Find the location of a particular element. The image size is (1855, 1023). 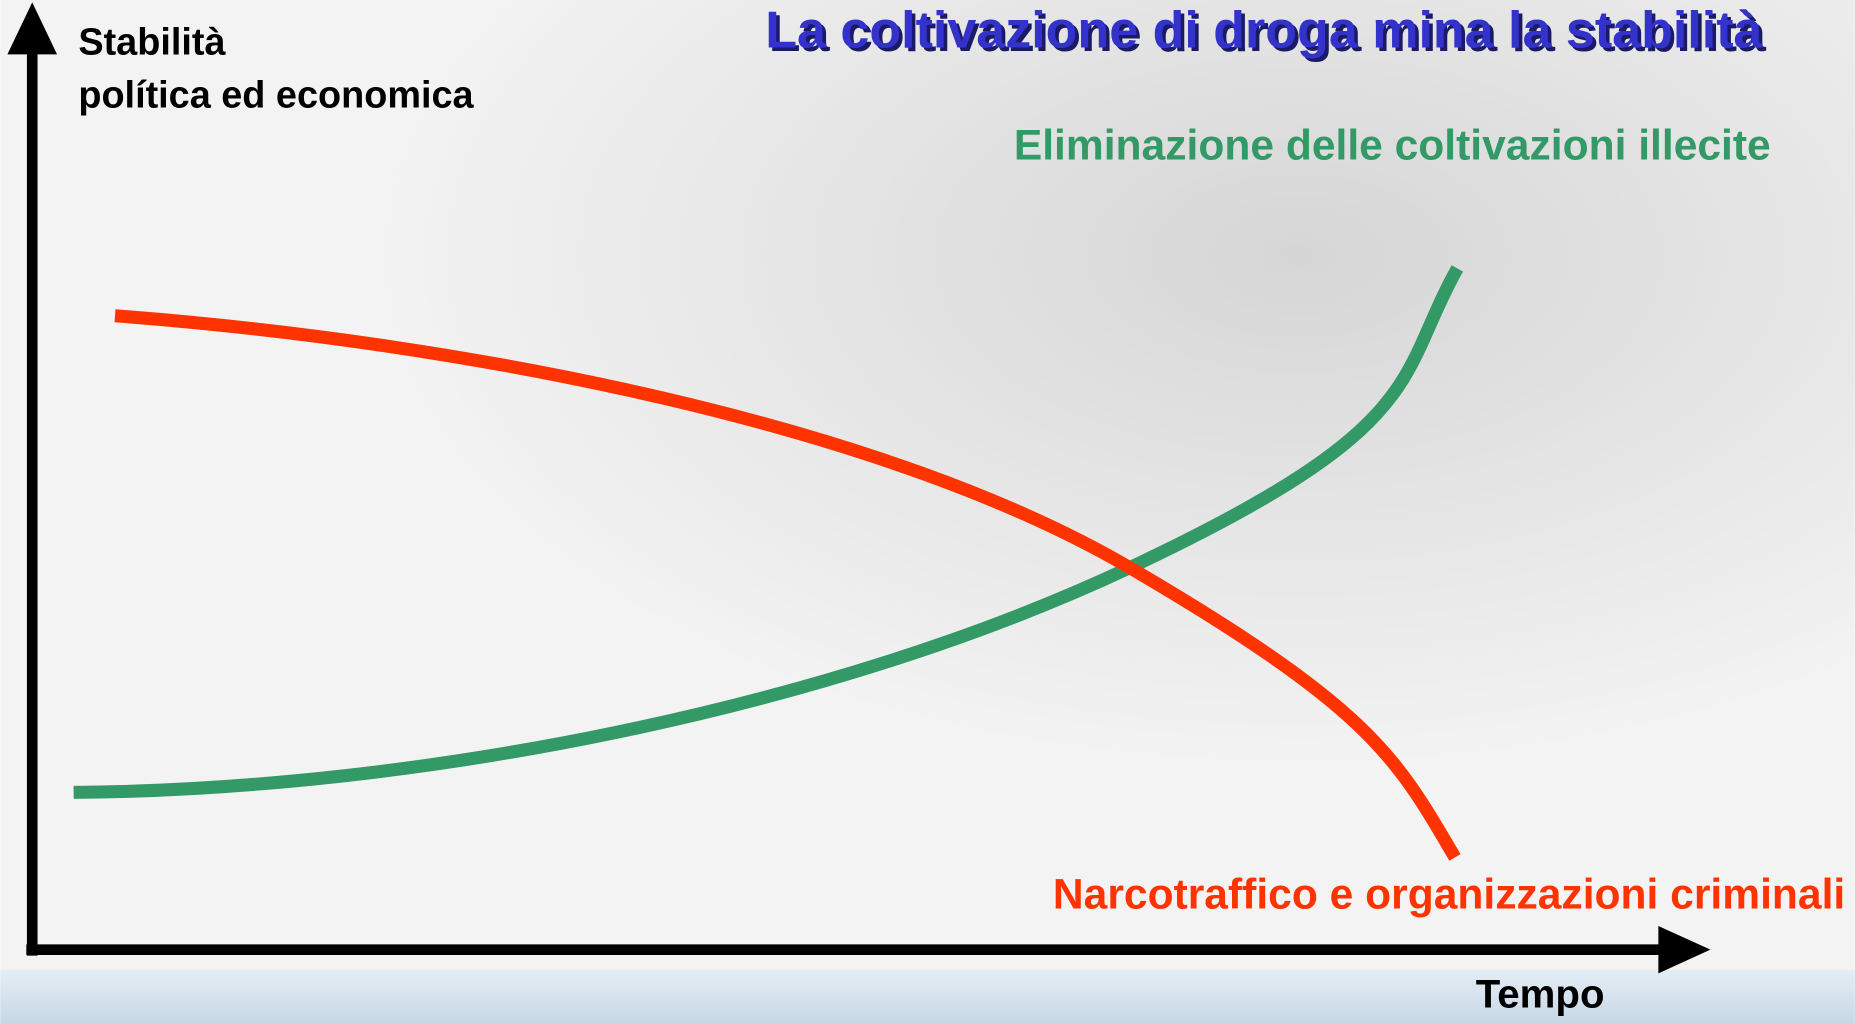

y-axis-label: política ed economica is located at coordinates (276, 96).